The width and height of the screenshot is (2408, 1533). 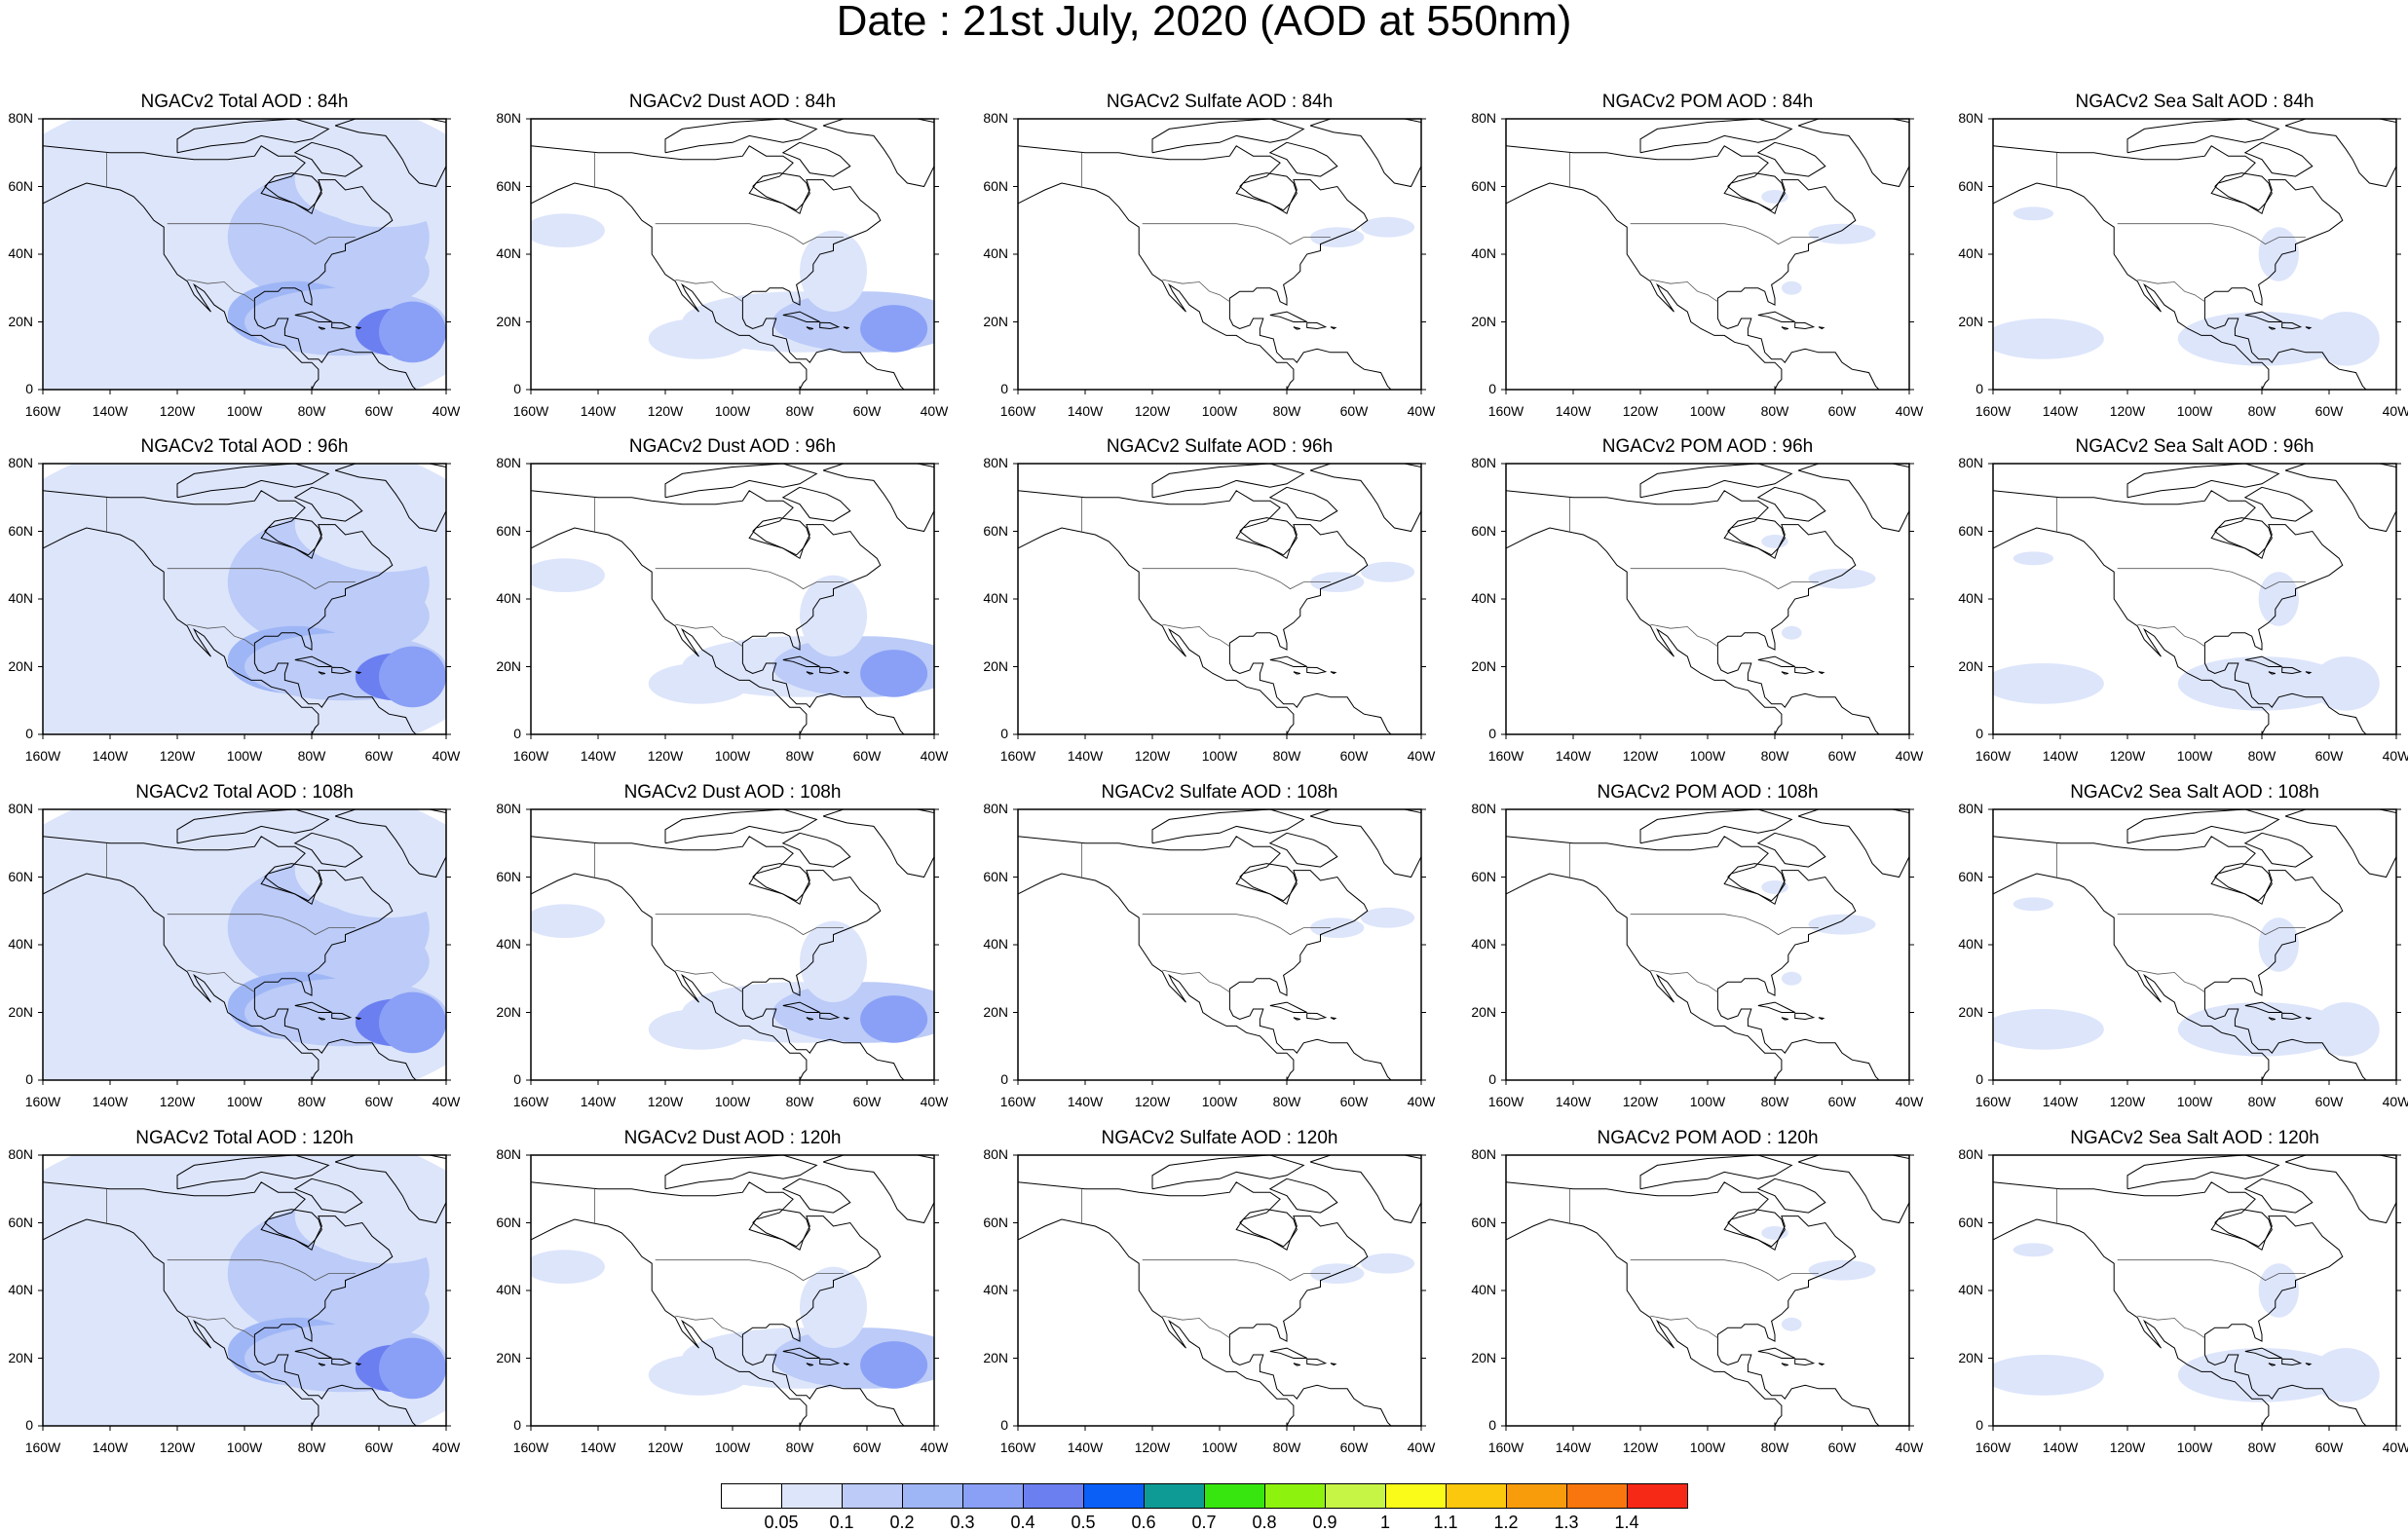 What do you see at coordinates (244, 1138) in the screenshot?
I see `panel-title: NGACv2 Total AOD : 120h` at bounding box center [244, 1138].